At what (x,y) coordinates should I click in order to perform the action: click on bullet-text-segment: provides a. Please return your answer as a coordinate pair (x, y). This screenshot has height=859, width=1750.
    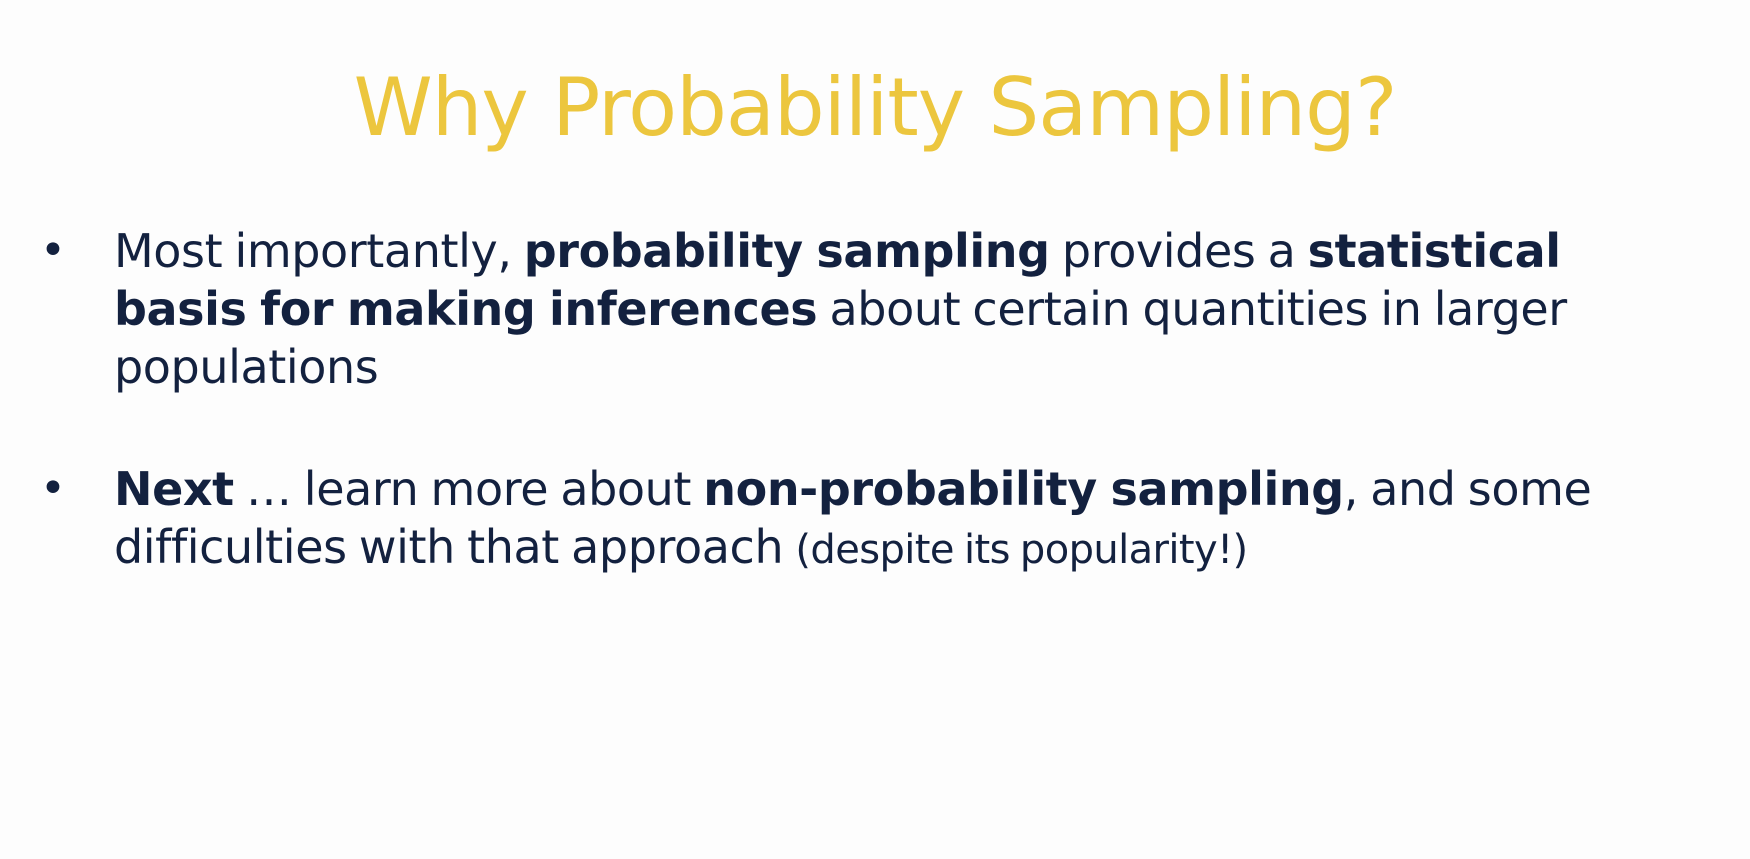
    Looking at the image, I should click on (1178, 251).